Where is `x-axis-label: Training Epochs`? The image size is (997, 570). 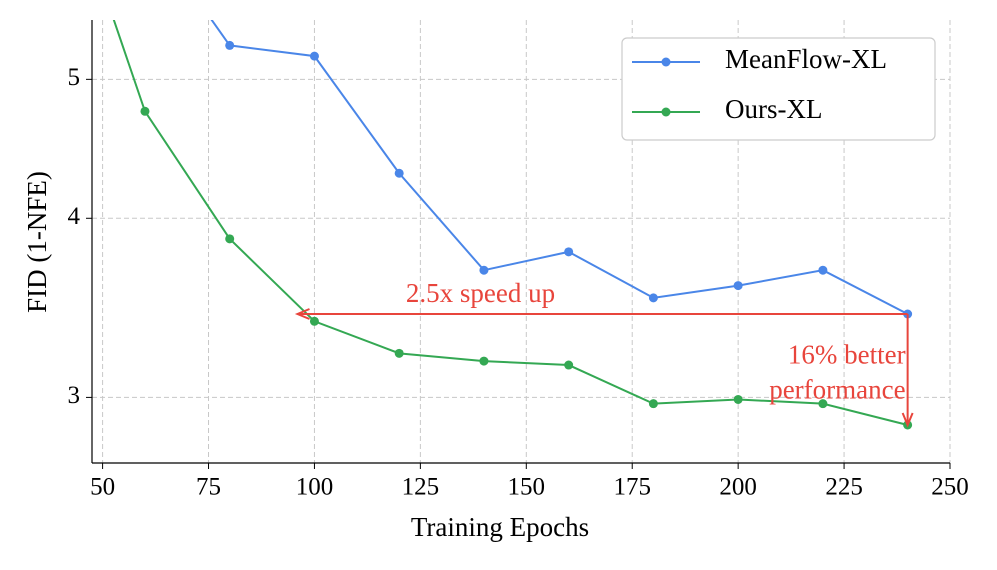 x-axis-label: Training Epochs is located at coordinates (500, 527).